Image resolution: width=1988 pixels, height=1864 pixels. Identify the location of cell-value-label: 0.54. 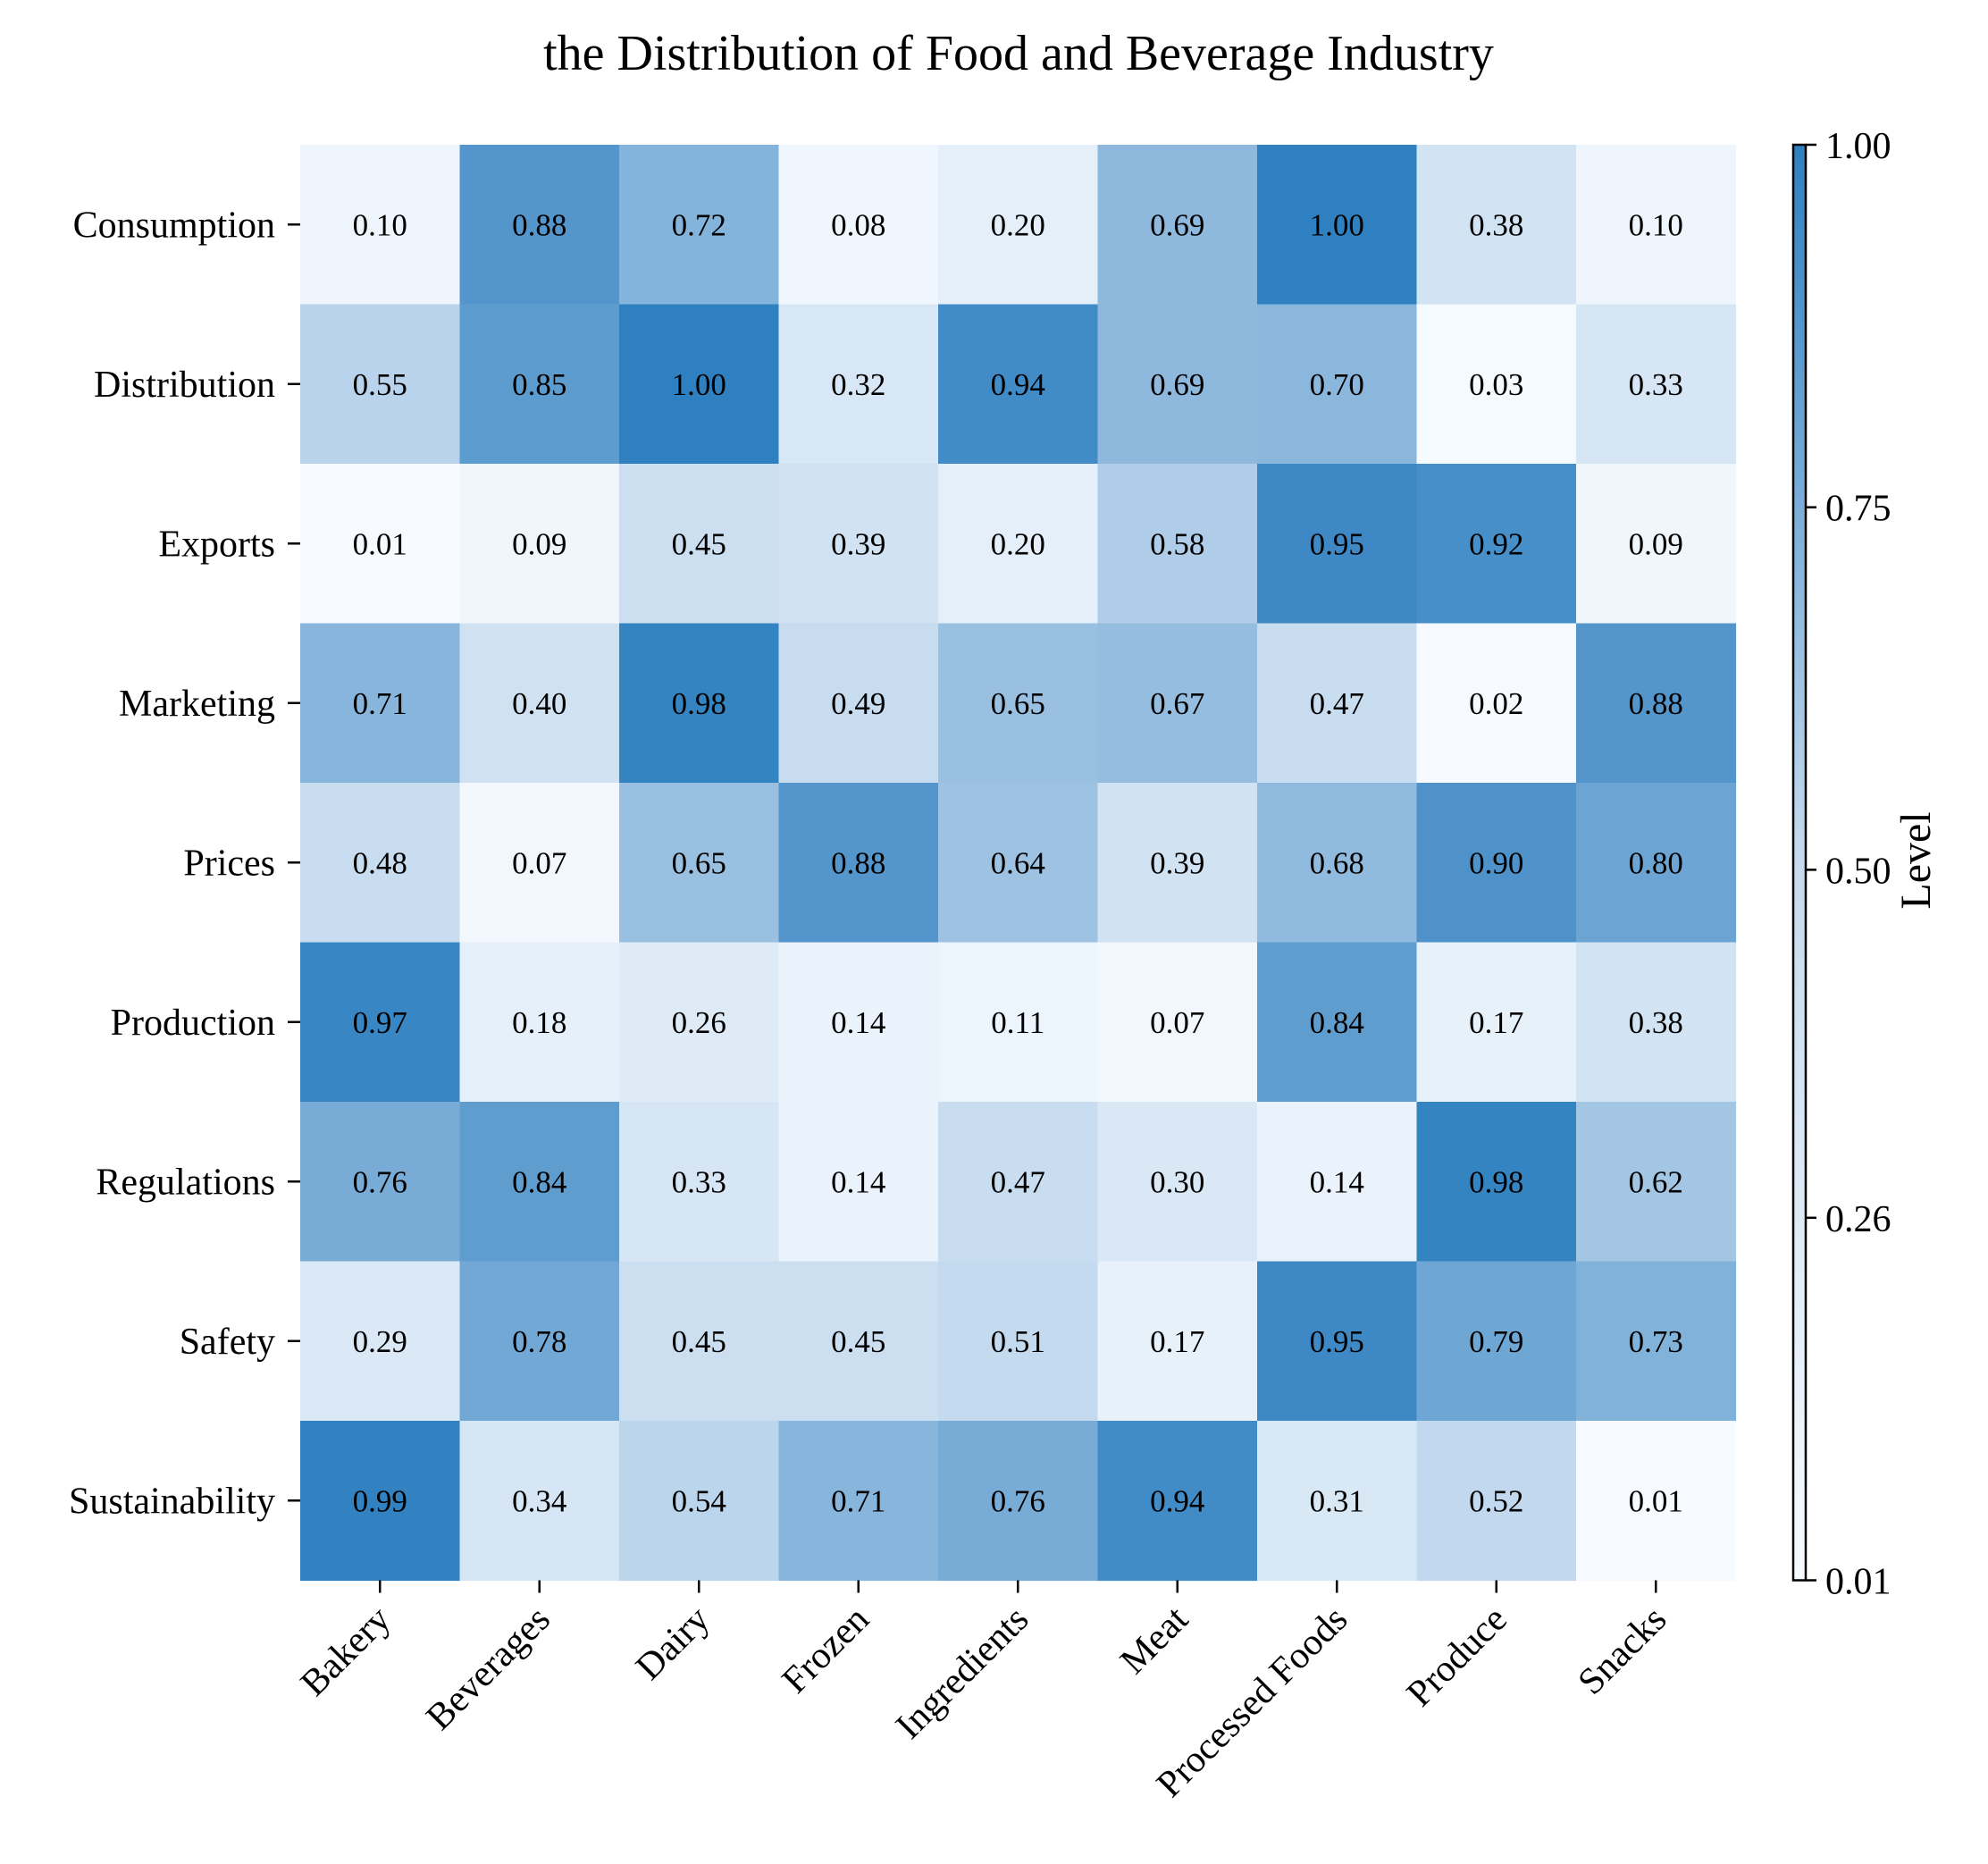
(699, 1500).